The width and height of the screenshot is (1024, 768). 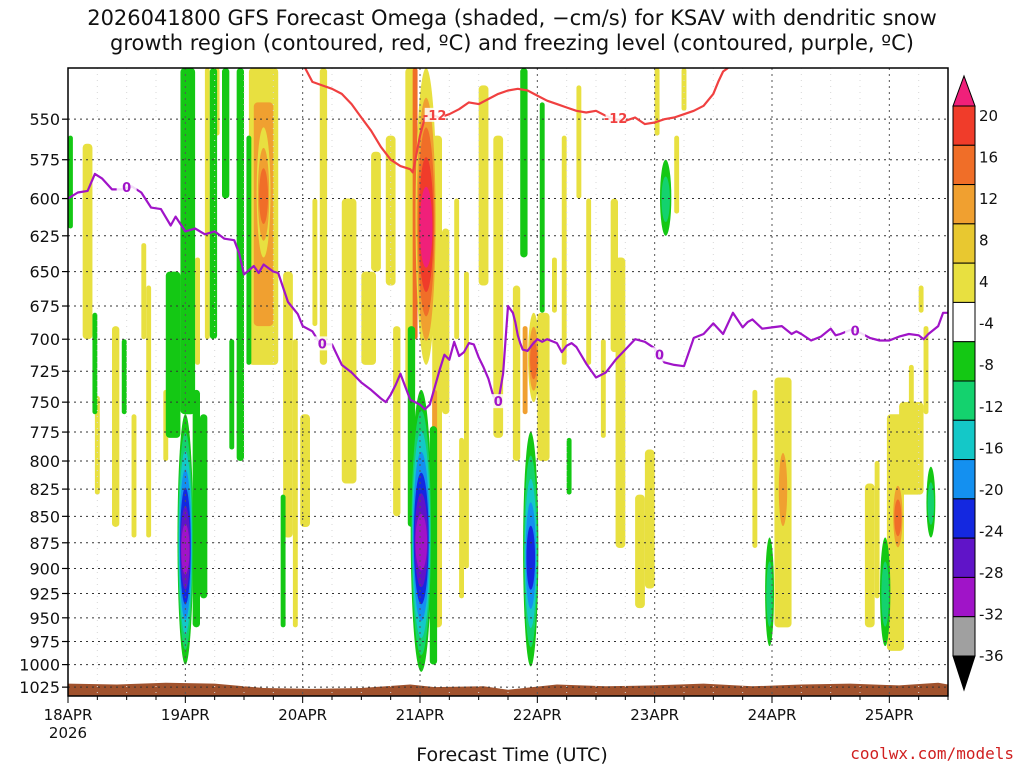 What do you see at coordinates (889, 715) in the screenshot?
I see `x-tick-label-25APR: 25APR` at bounding box center [889, 715].